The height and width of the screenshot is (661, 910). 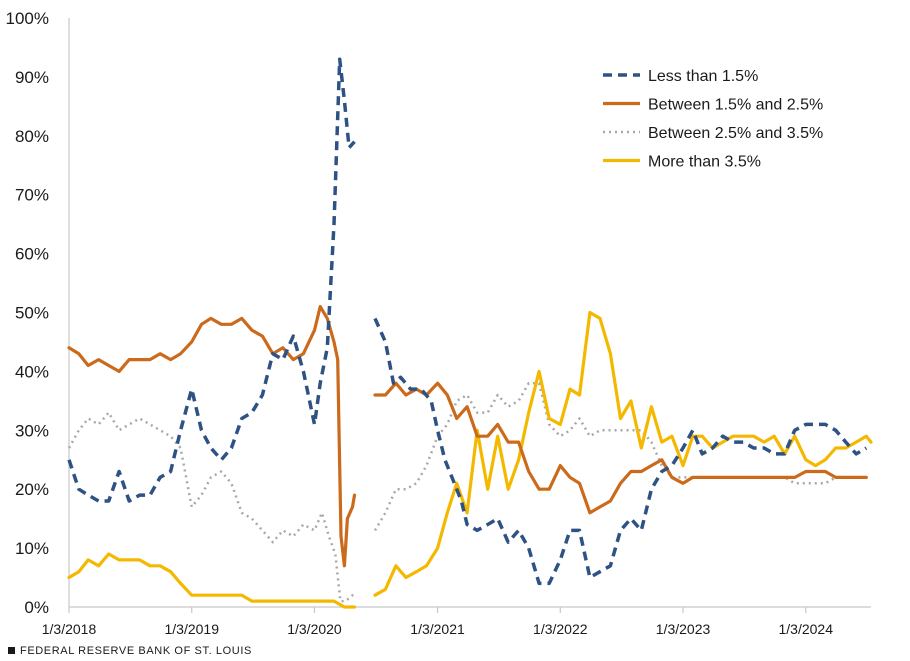 I want to click on y-axis-tick-labels: 0% 10% 20% 30% 40% 50% 60% 70% 80% 90% 100%, so click(x=27, y=313).